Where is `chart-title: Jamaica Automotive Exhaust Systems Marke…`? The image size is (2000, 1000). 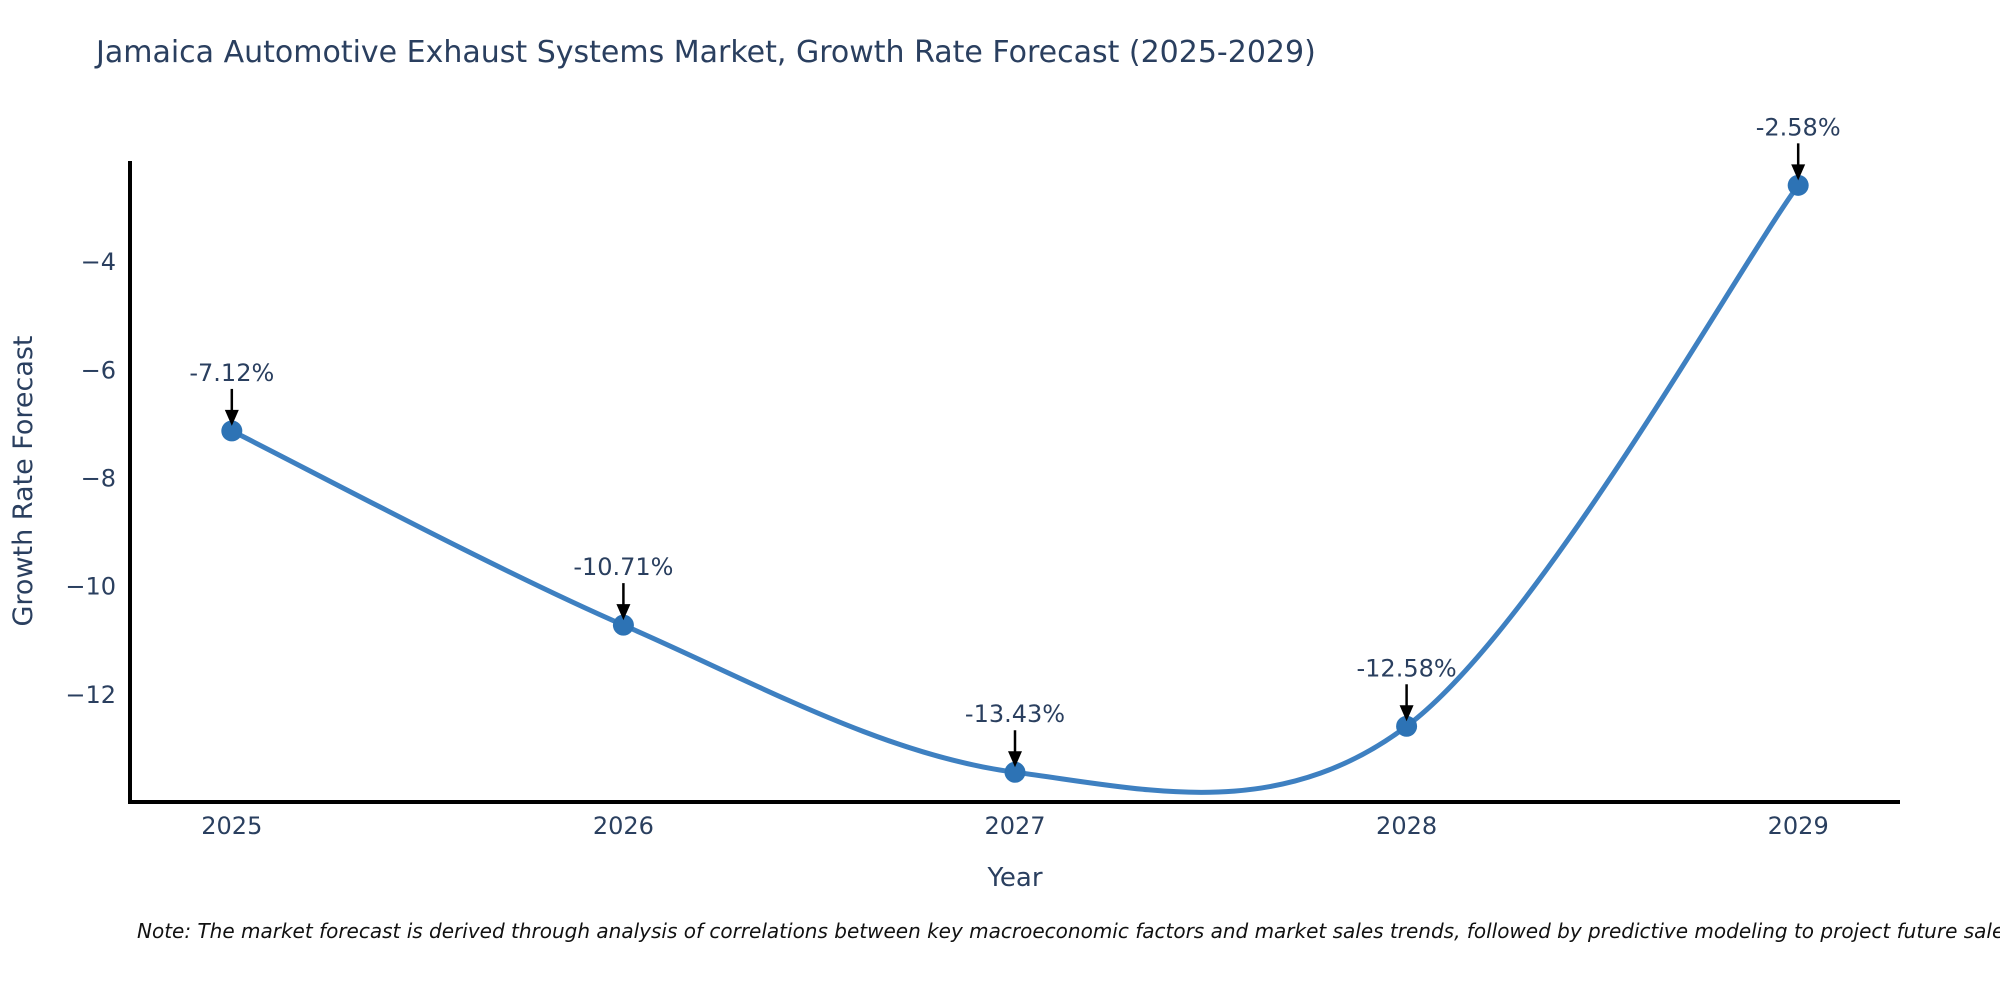
chart-title: Jamaica Automotive Exhaust Systems Marke… is located at coordinates (706, 52).